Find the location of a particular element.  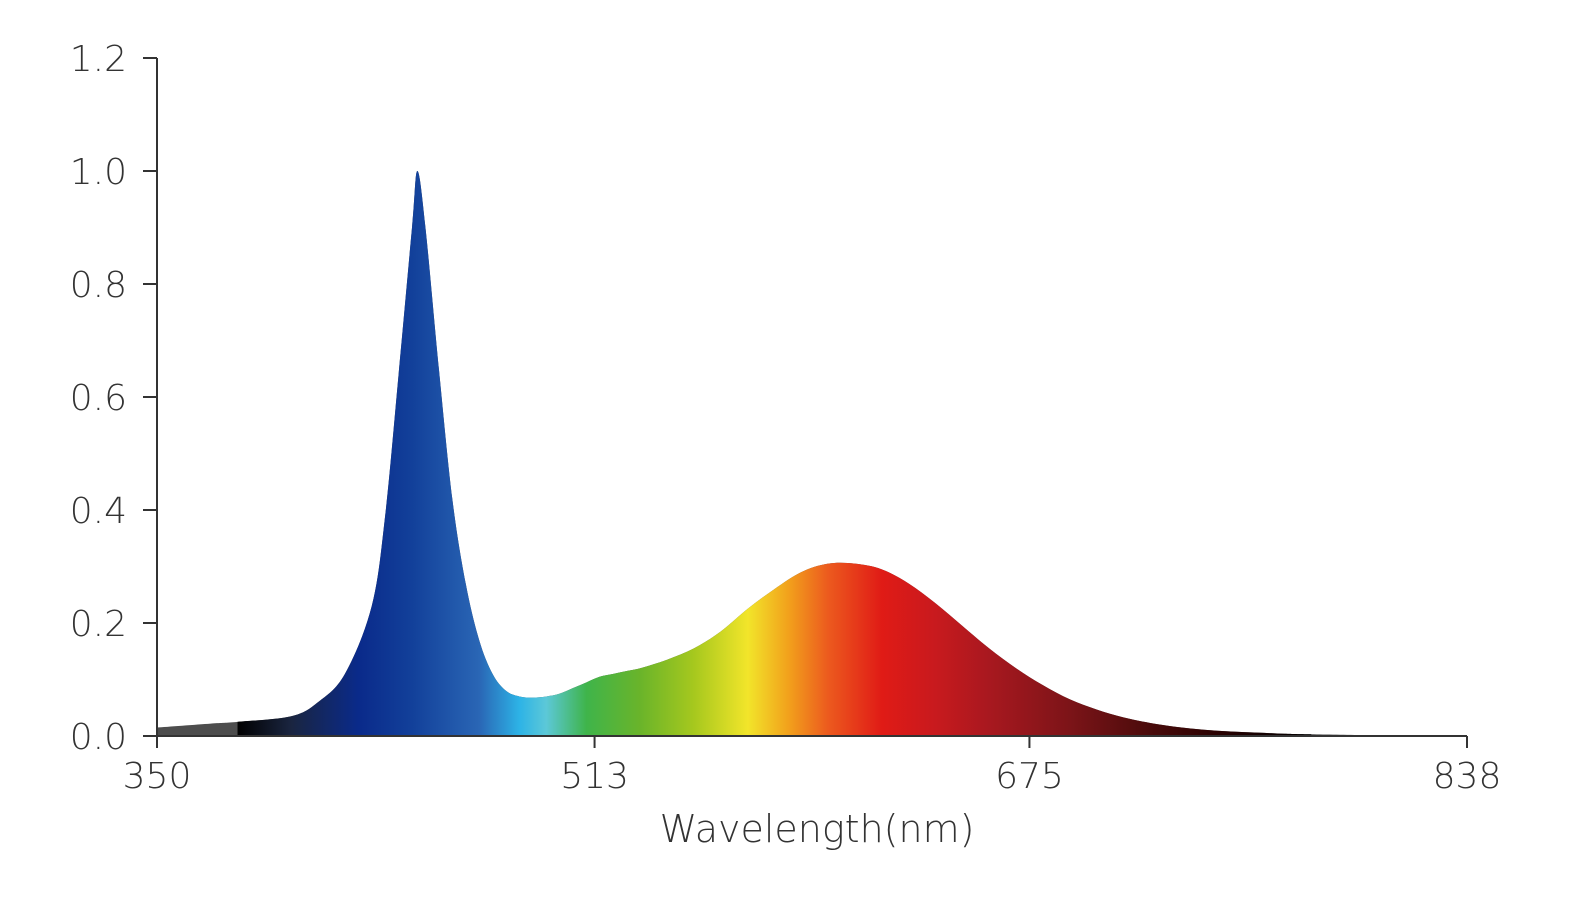

y-tick-label: 0.2 is located at coordinates (98, 624).